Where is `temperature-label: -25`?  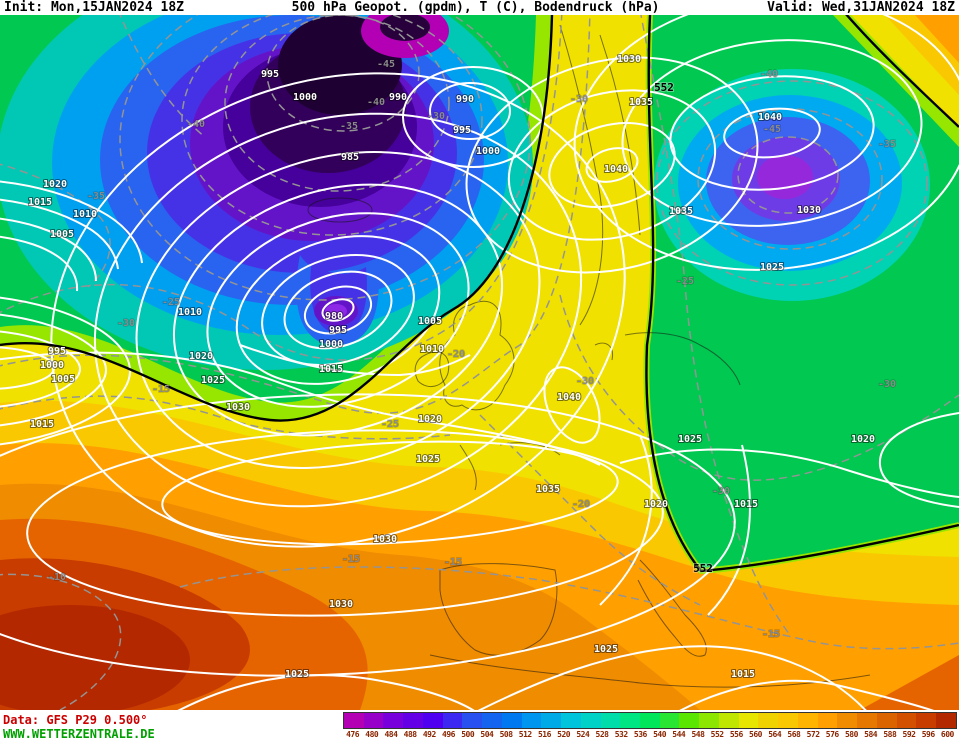
temperature-label: -25 is located at coordinates (685, 281).